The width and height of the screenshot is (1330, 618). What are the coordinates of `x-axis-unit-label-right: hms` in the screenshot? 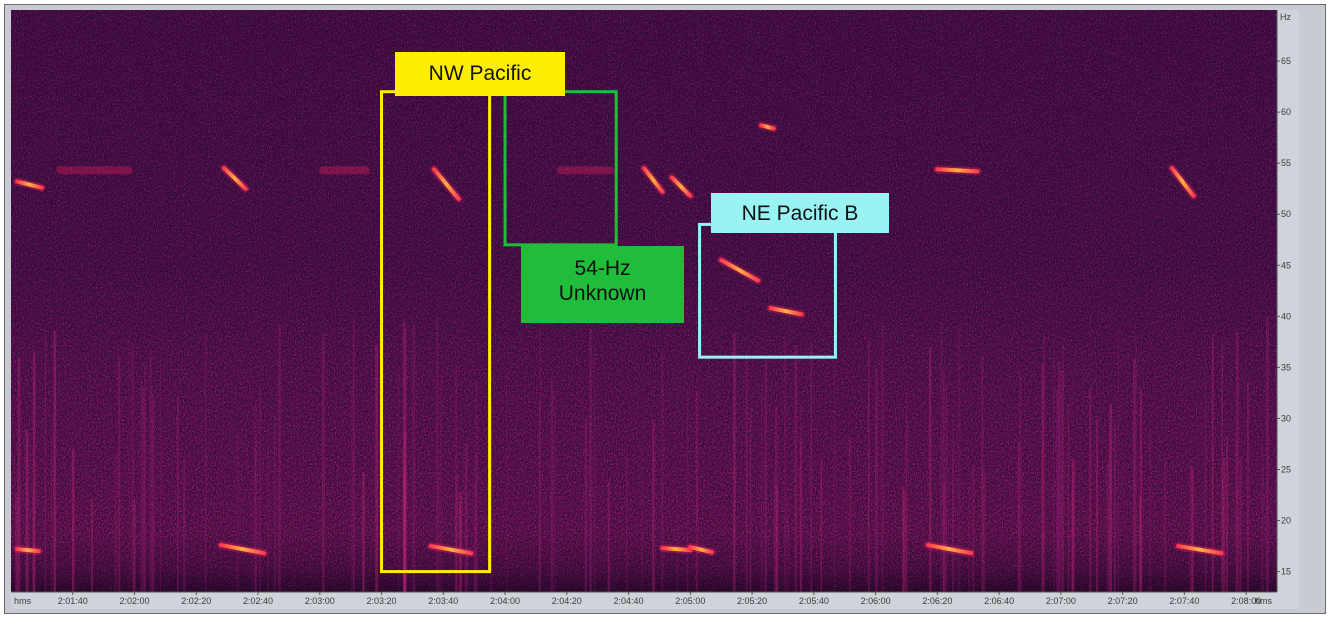 It's located at (1264, 601).